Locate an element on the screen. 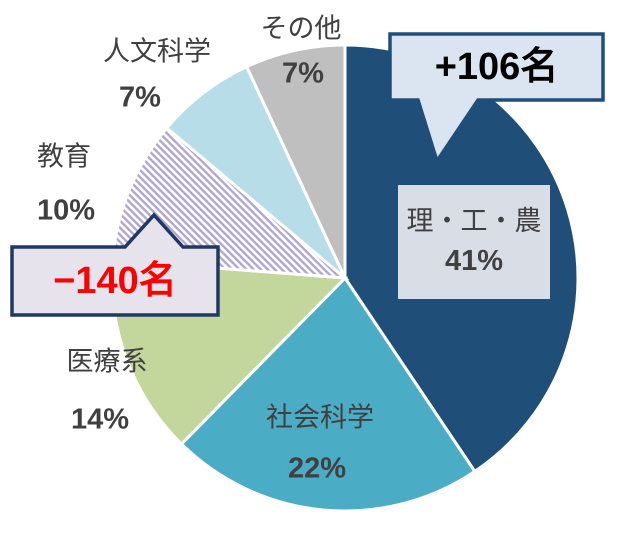  label-sonota: その他 is located at coordinates (301, 28).